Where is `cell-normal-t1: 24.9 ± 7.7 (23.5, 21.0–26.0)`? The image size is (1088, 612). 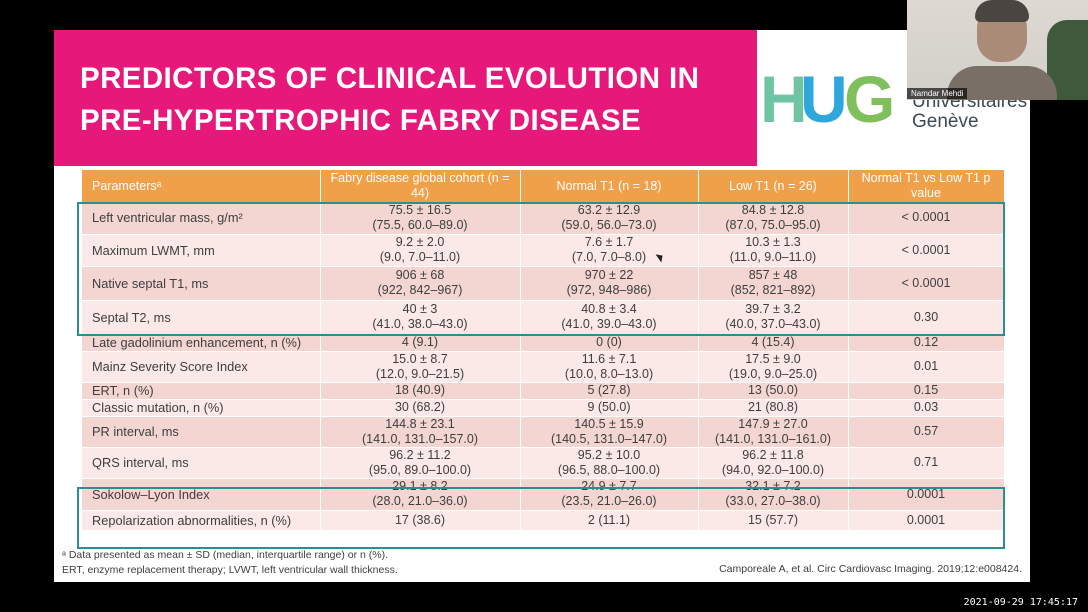
cell-normal-t1: 24.9 ± 7.7 (23.5, 21.0–26.0) is located at coordinates (609, 494).